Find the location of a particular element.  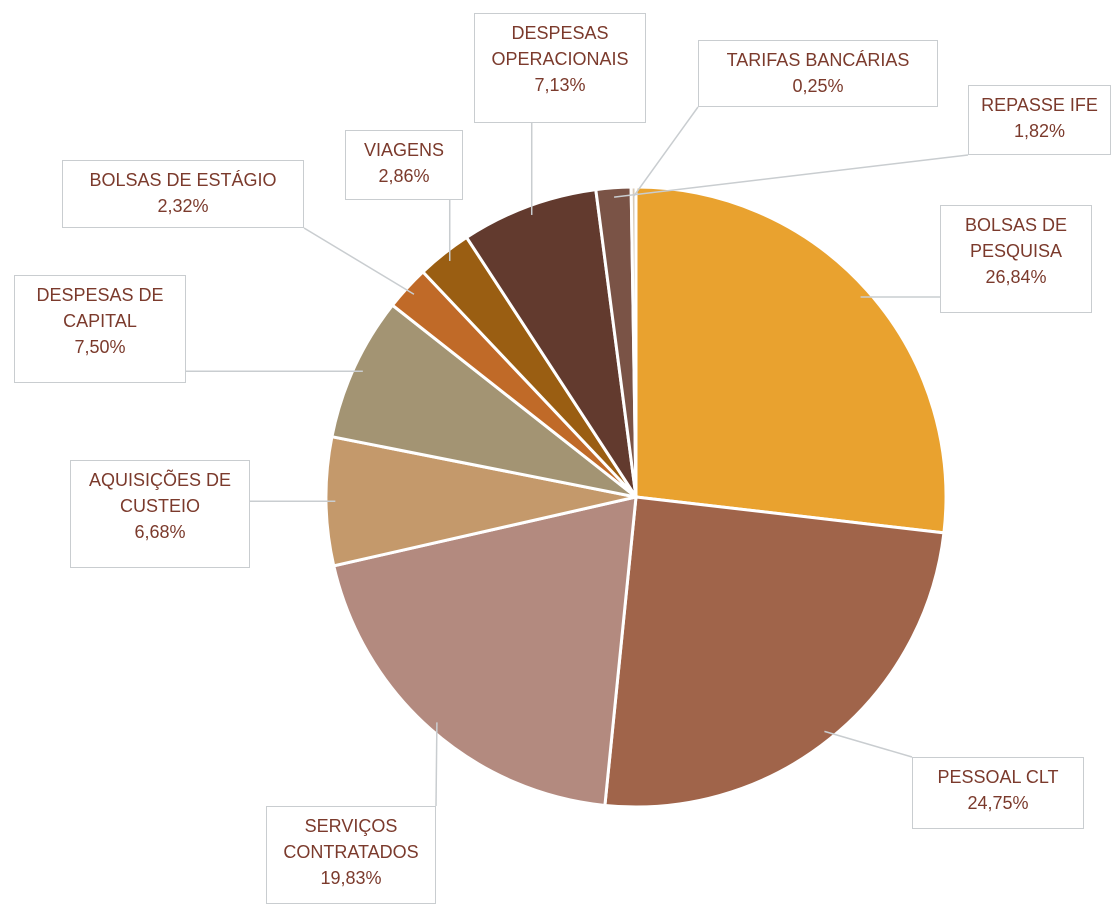

category-label: DESPESAS OPERACIONAIS is located at coordinates (560, 46).